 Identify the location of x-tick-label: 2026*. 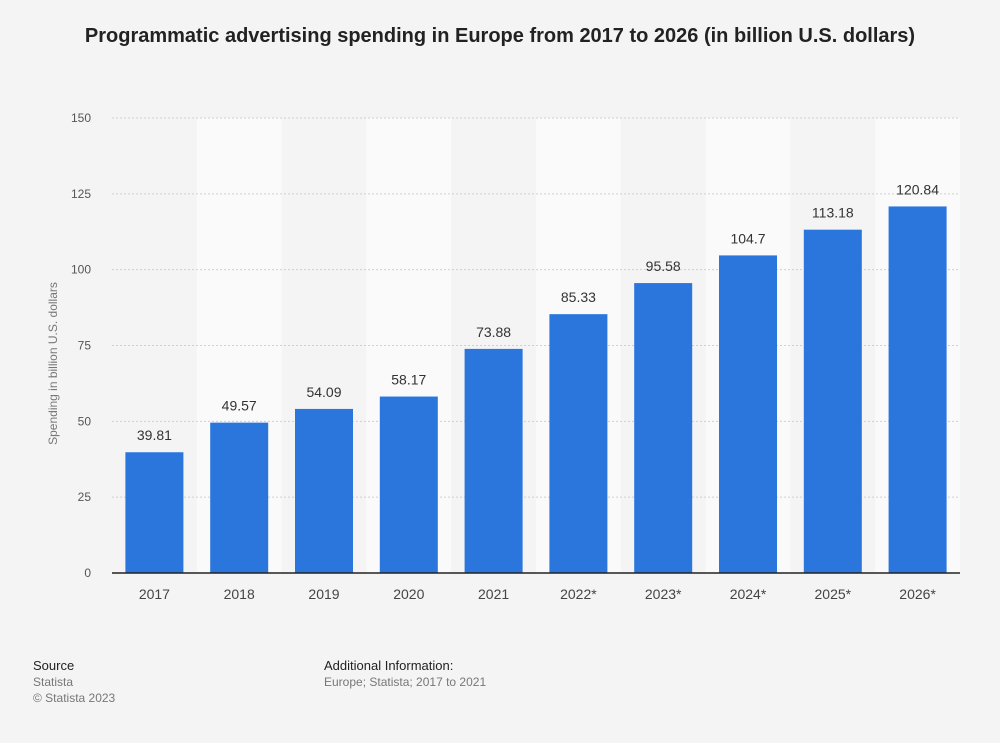
(917, 594).